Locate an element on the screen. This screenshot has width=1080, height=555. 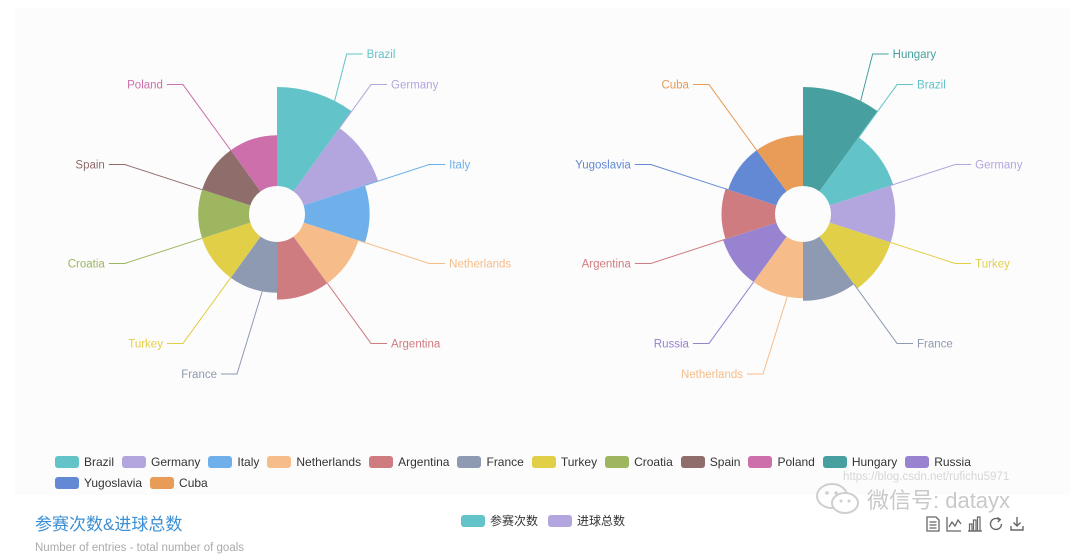
callout-line-goals-turkey is located at coordinates (931, 252).